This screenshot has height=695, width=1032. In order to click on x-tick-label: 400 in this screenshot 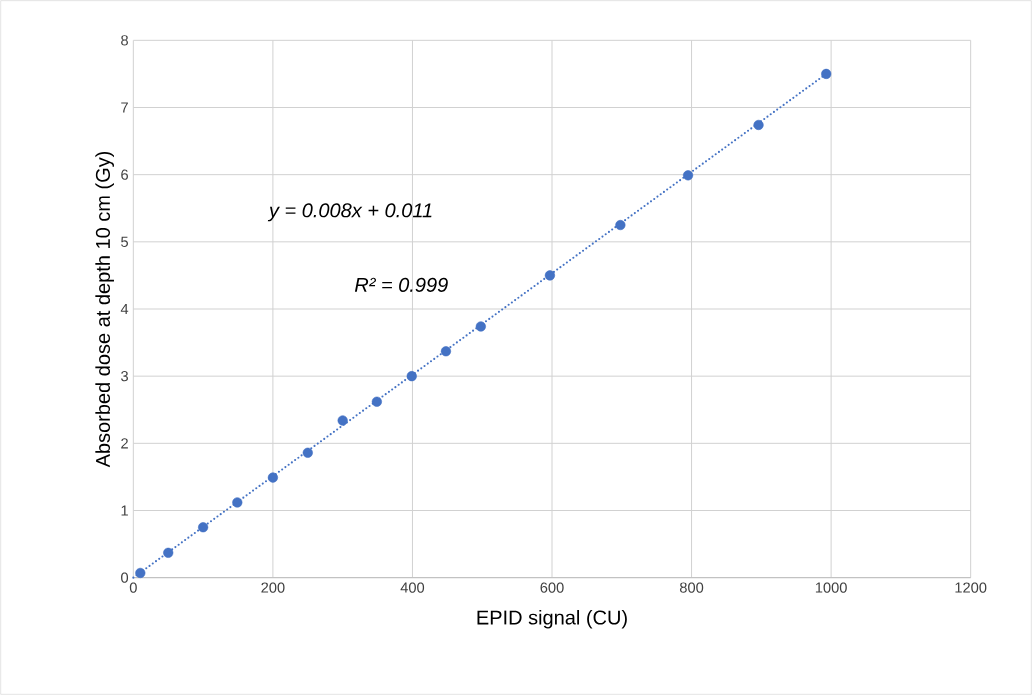, I will do `click(412, 587)`.